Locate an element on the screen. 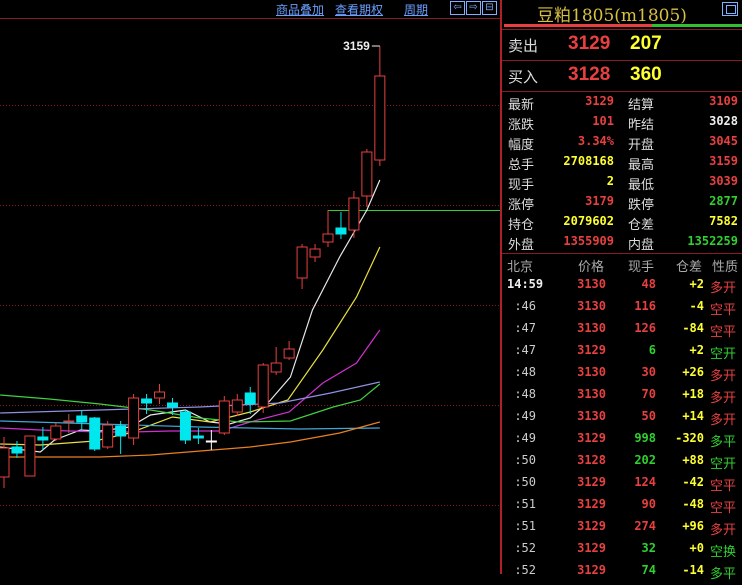 The width and height of the screenshot is (742, 585). tick-row: :51 3129 274 +96 多开 is located at coordinates (622, 530).